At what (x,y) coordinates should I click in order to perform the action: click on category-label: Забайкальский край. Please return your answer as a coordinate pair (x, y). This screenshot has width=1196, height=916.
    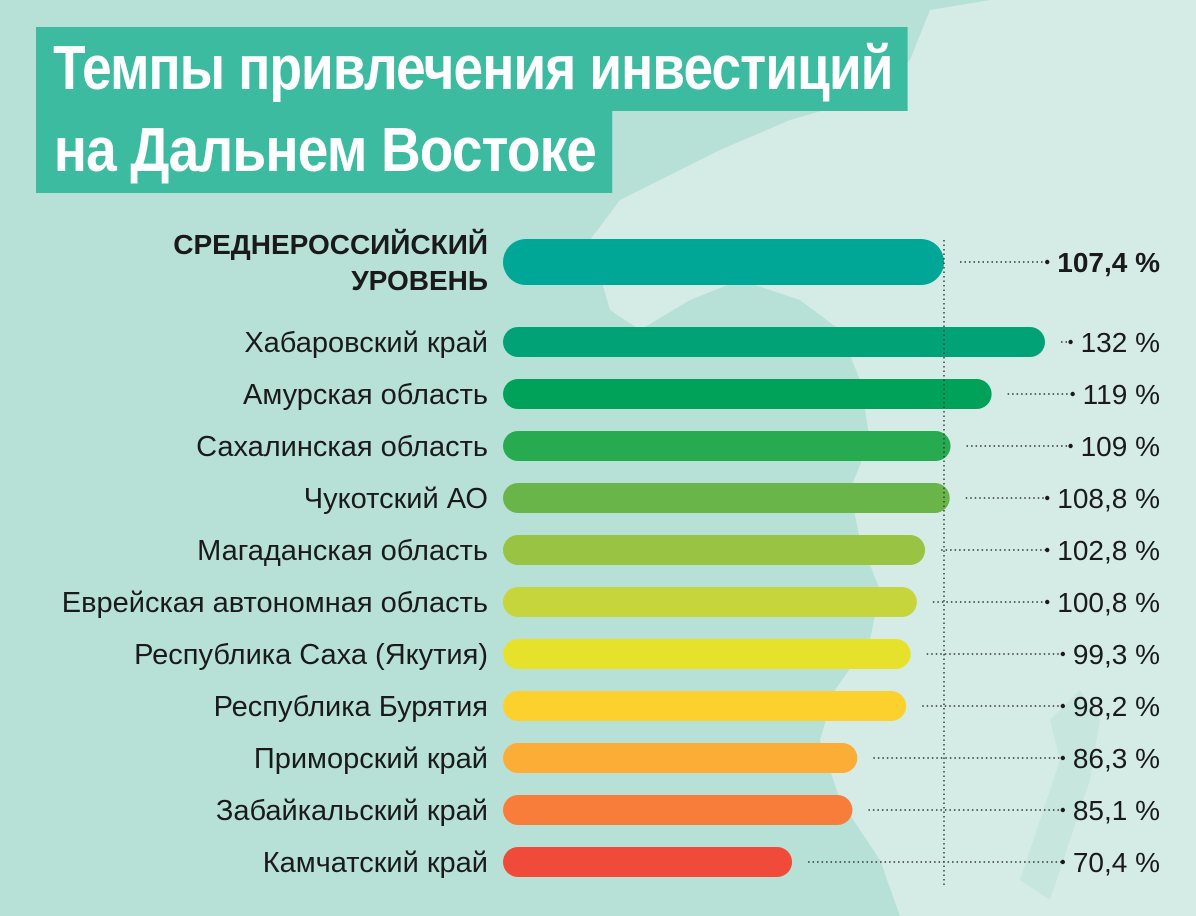
    Looking at the image, I should click on (352, 811).